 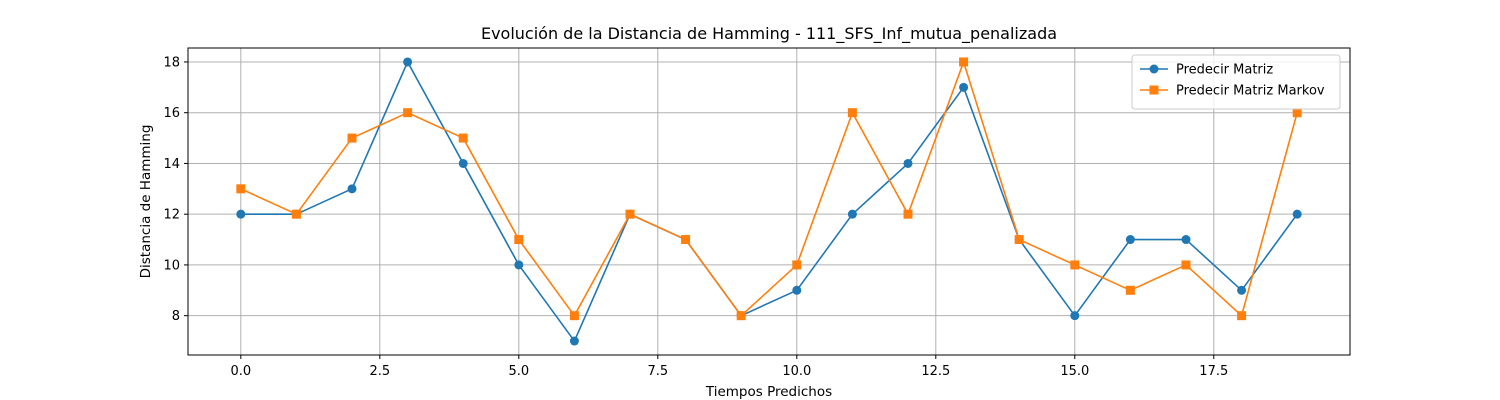 What do you see at coordinates (171, 164) in the screenshot?
I see `y-tick-label: 14` at bounding box center [171, 164].